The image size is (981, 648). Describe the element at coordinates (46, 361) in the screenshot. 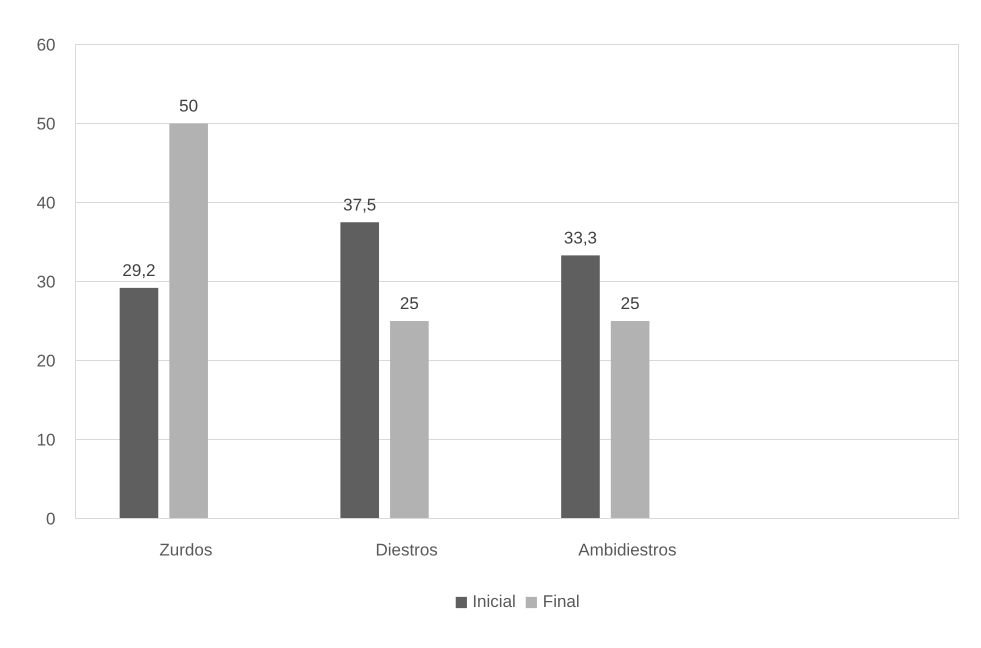

I see `y-tick-label: 20` at that location.